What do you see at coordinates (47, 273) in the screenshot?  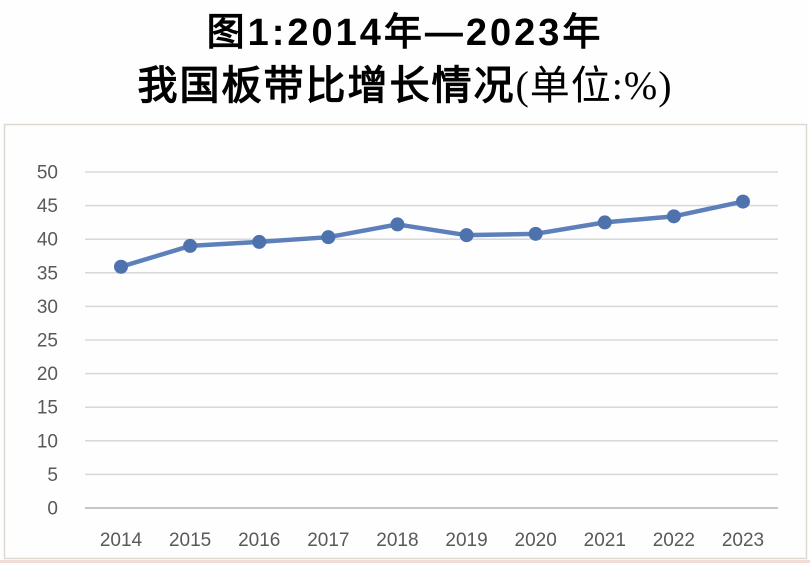 I see `y-tick-label: 35` at bounding box center [47, 273].